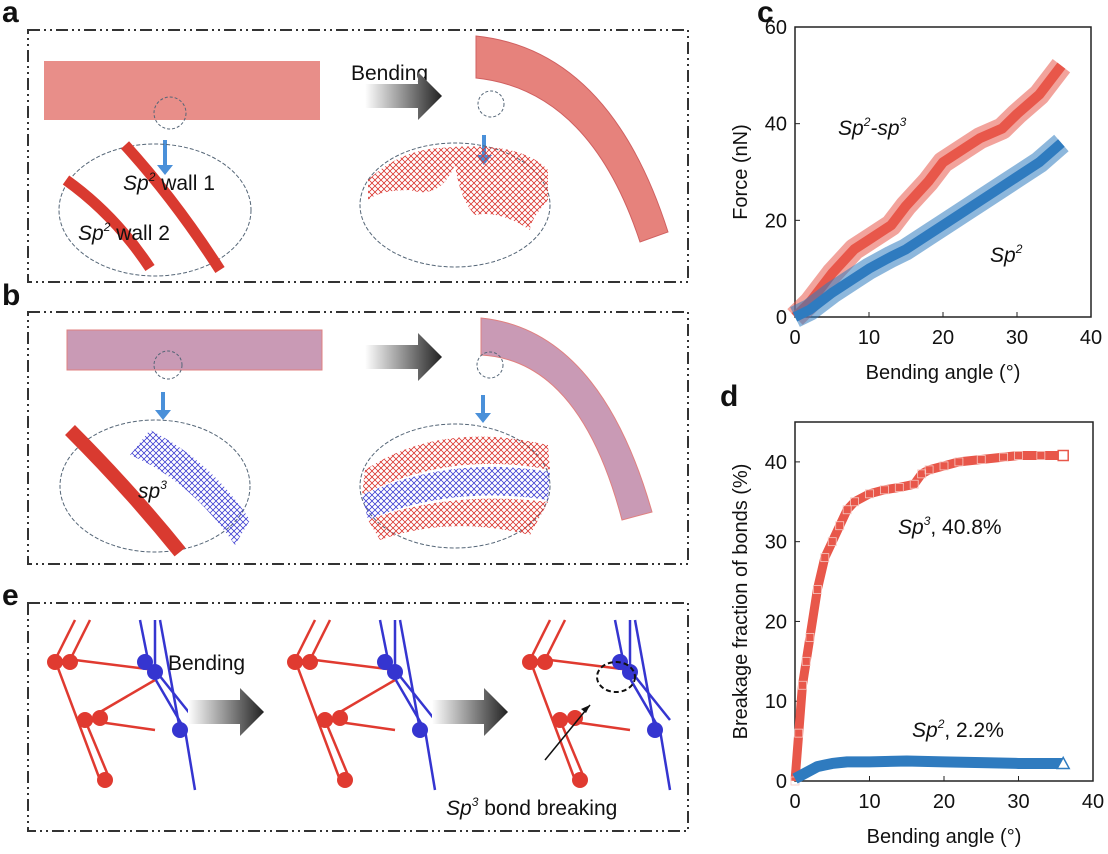  I want to click on pointer-arrow-icon, so click(567, 732).